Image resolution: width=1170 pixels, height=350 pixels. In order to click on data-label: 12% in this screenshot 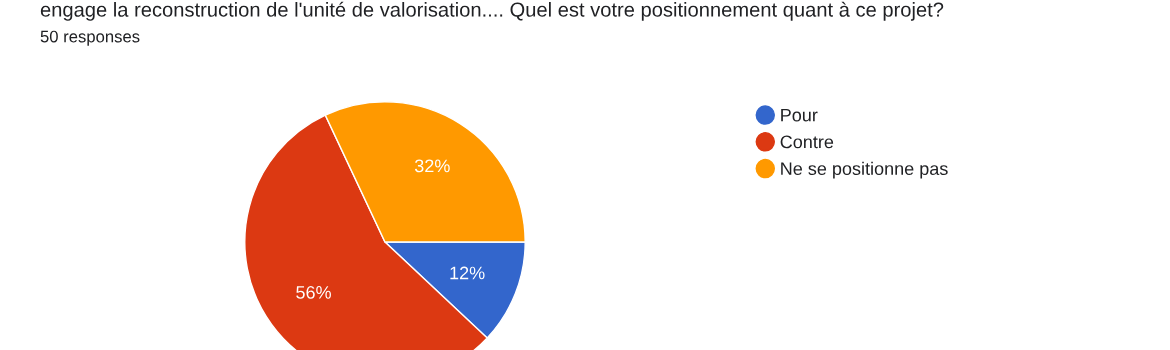, I will do `click(467, 273)`.